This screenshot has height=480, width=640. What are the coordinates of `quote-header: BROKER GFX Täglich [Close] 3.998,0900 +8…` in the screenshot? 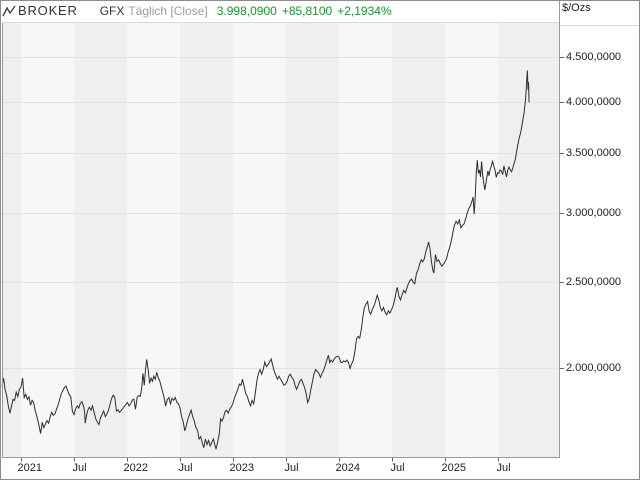 It's located at (320, 10).